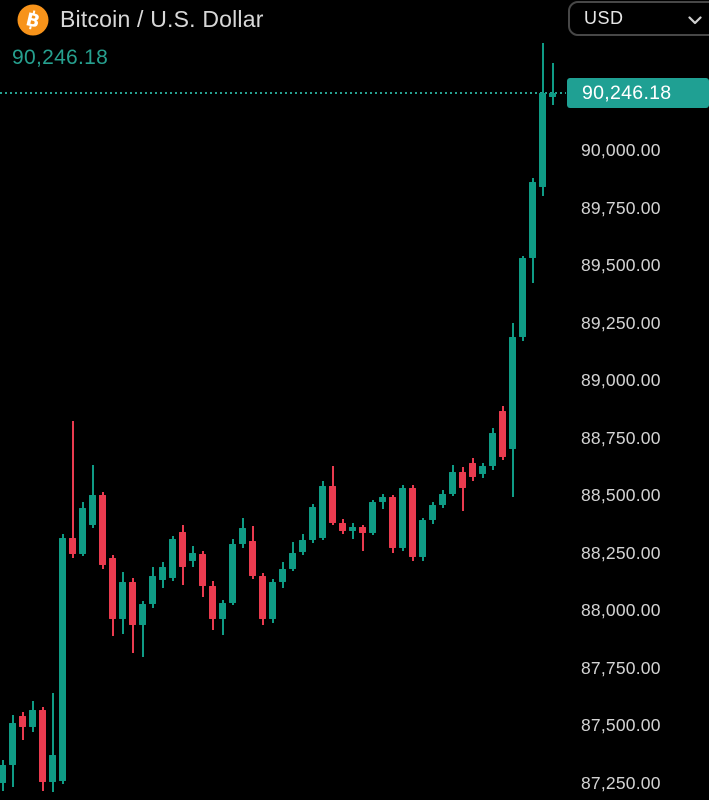  What do you see at coordinates (60, 57) in the screenshot?
I see `header-last-price: 90,246.18` at bounding box center [60, 57].